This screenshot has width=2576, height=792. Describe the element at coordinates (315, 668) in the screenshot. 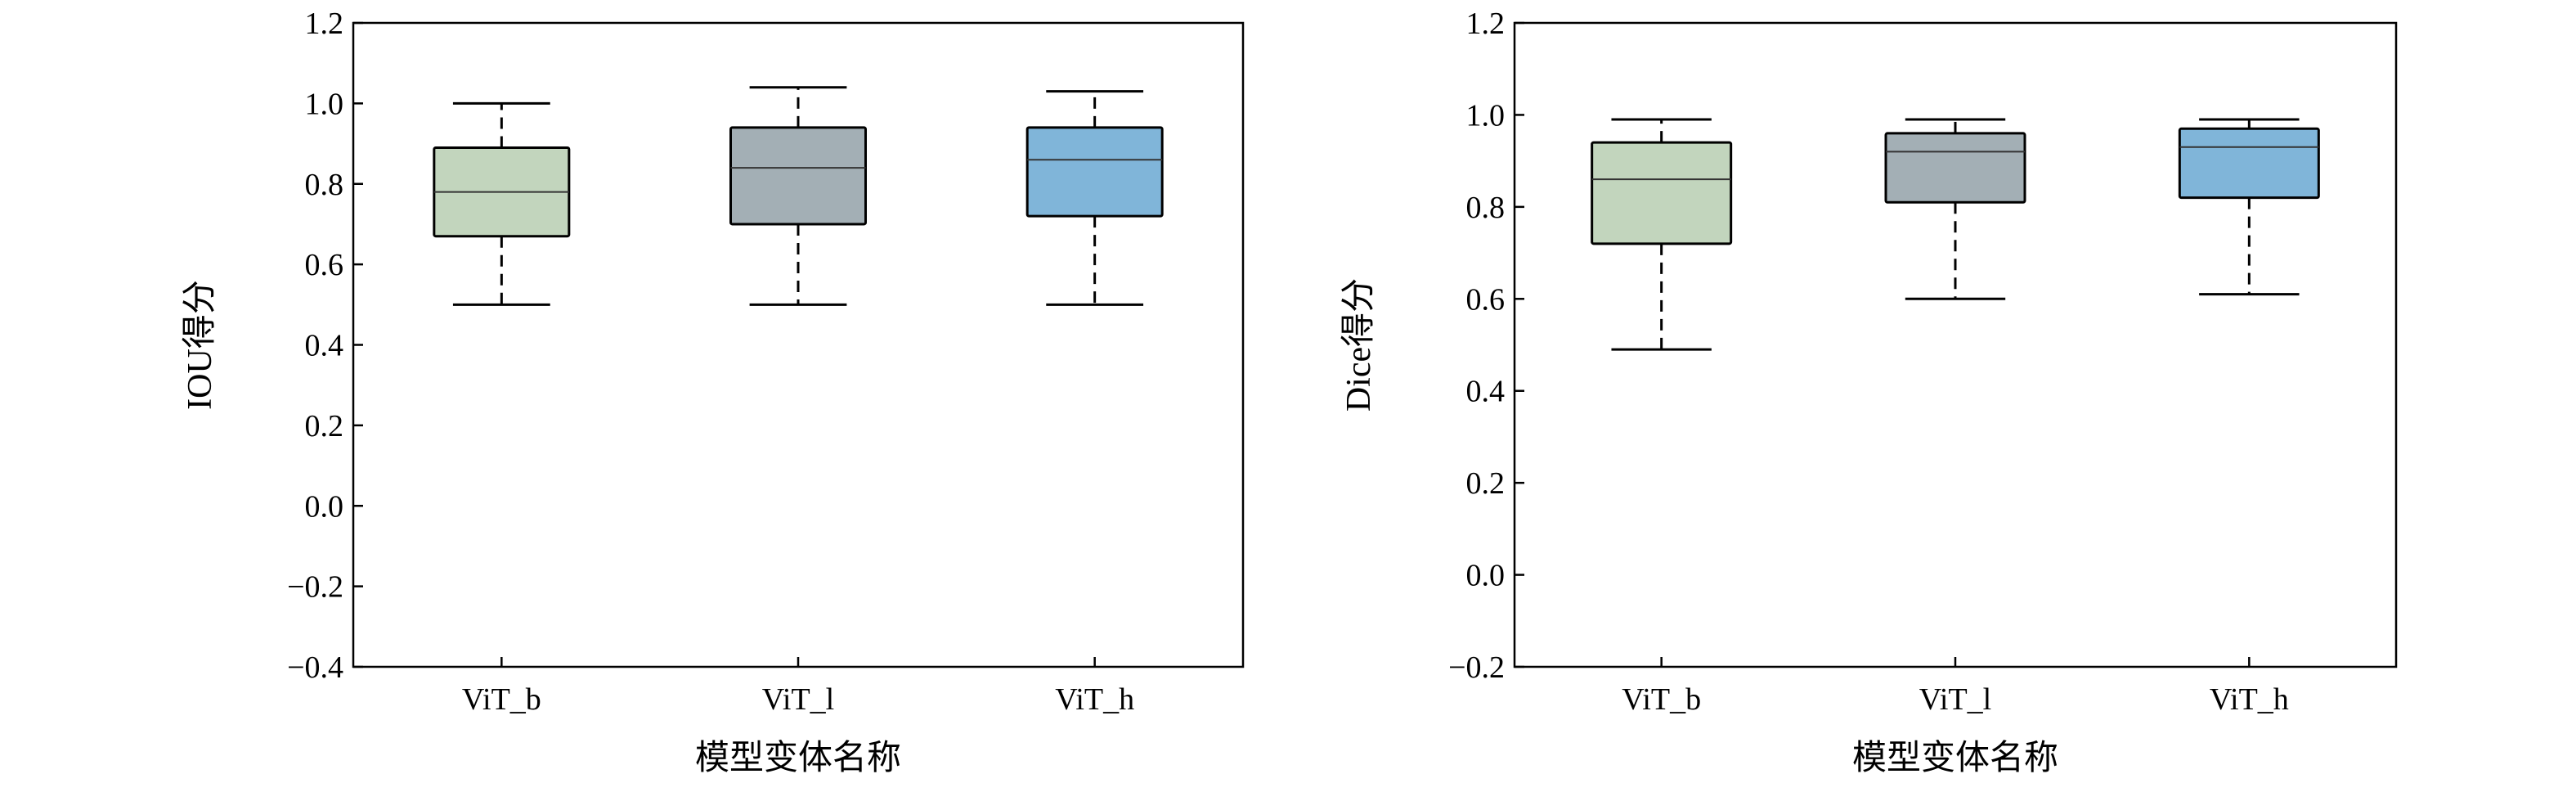

I see `y-tick-label: −0.4` at that location.